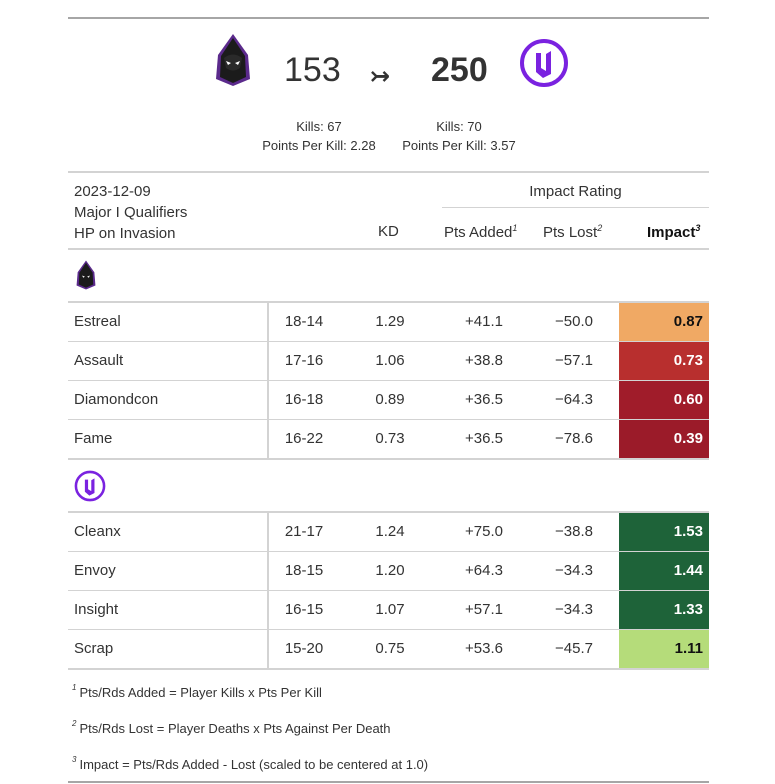 The height and width of the screenshot is (784, 775). What do you see at coordinates (74, 687) in the screenshot?
I see `footnote-1-mark: 1` at bounding box center [74, 687].